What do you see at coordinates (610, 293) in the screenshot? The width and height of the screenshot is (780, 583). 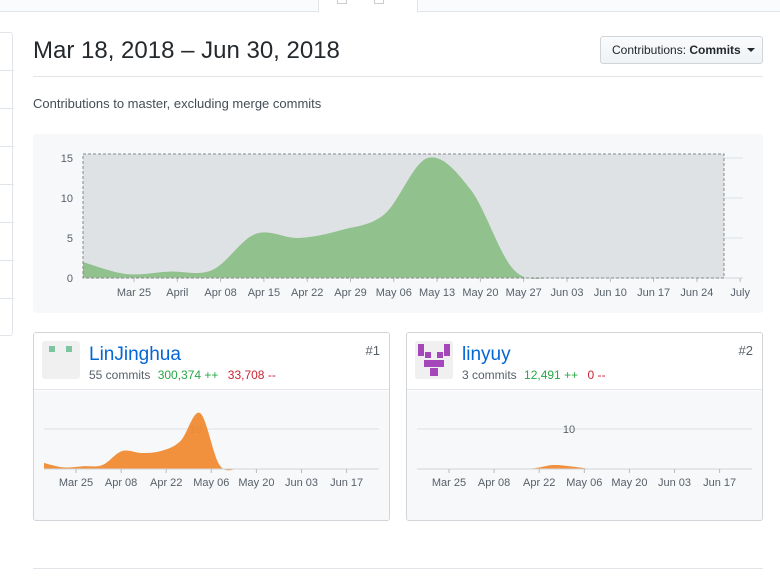 I see `x-tick-label: Jun 10` at bounding box center [610, 293].